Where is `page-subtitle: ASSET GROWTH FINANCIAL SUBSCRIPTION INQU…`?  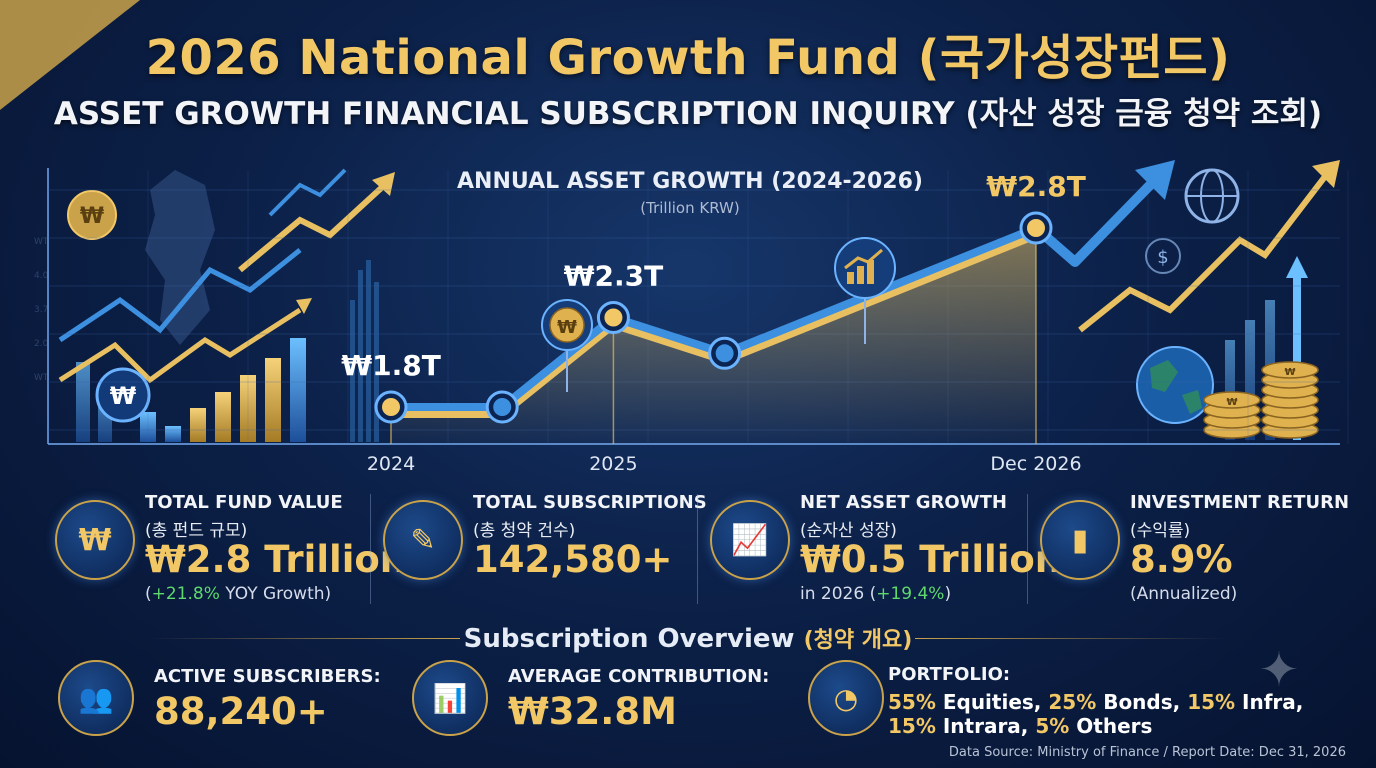
page-subtitle: ASSET GROWTH FINANCIAL SUBSCRIPTION INQU… is located at coordinates (688, 114).